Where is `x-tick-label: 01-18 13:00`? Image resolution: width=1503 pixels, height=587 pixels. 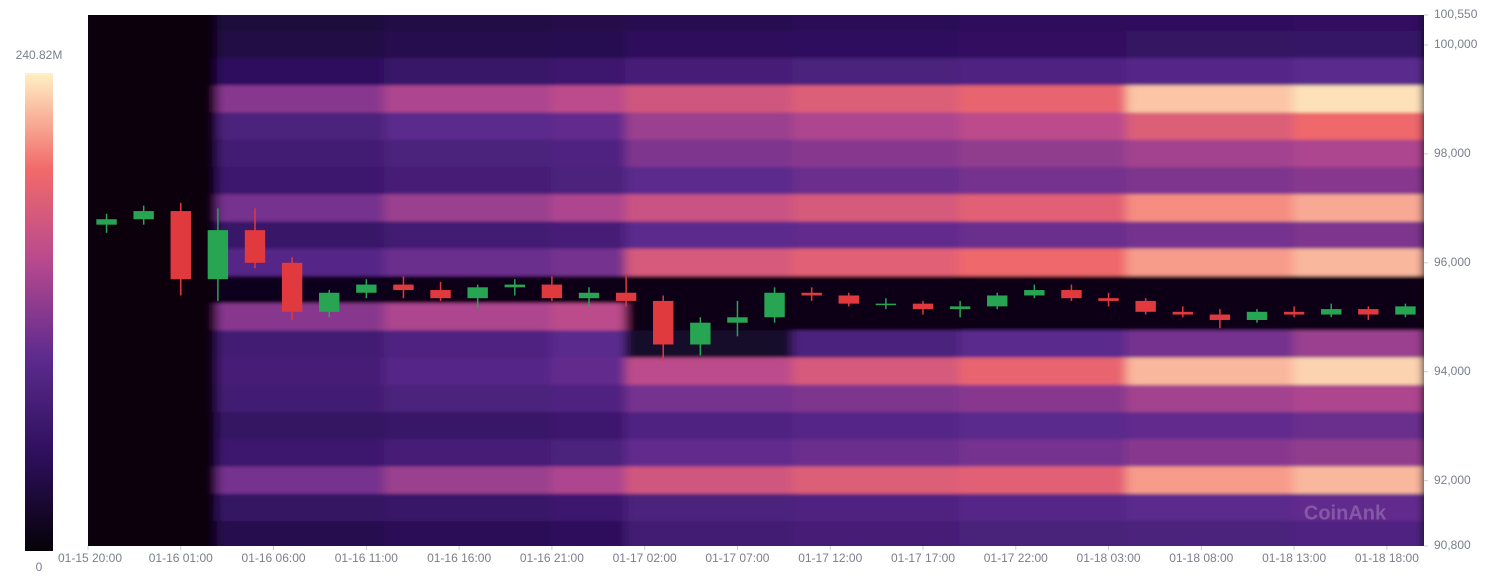
x-tick-label: 01-18 13:00 is located at coordinates (1294, 558).